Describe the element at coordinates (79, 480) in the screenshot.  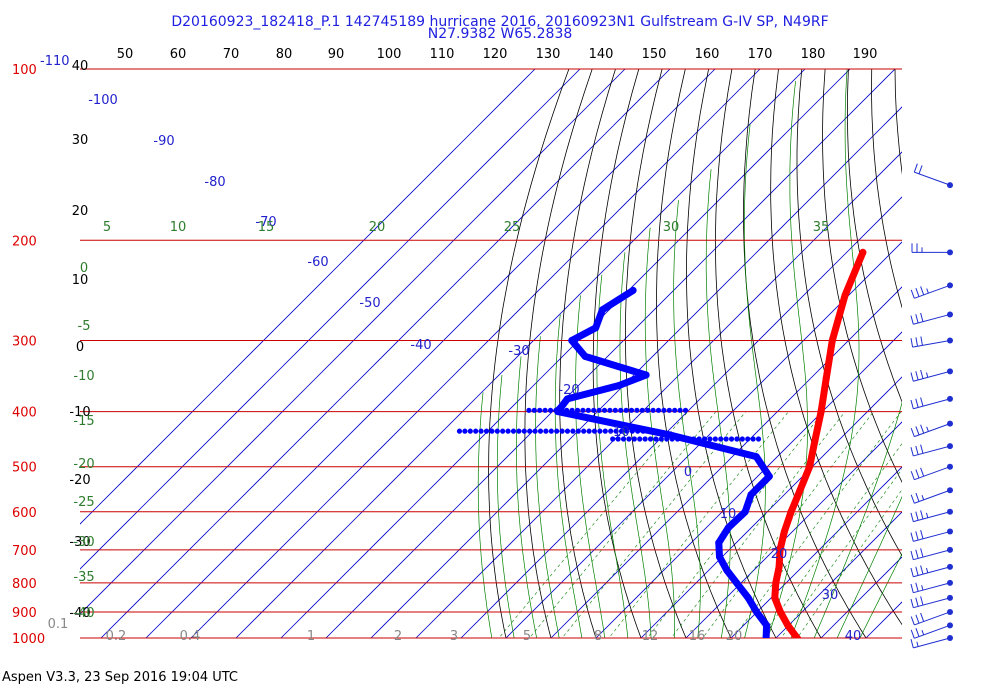
I see `left-axis-label: -20` at that location.